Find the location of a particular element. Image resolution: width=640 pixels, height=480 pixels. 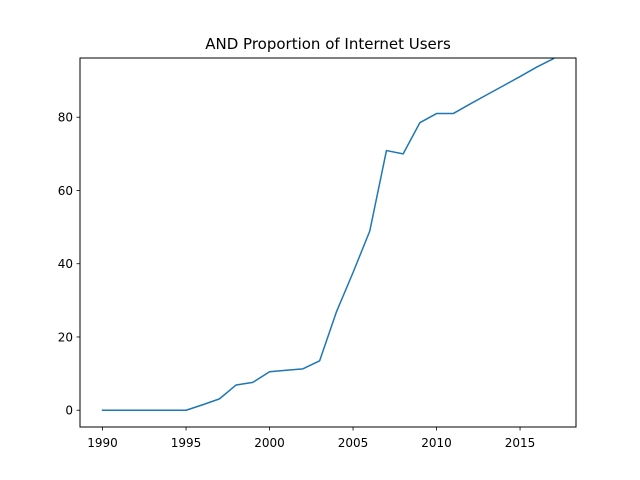

y-axis: 0 20 40 60 80 is located at coordinates (69, 264).